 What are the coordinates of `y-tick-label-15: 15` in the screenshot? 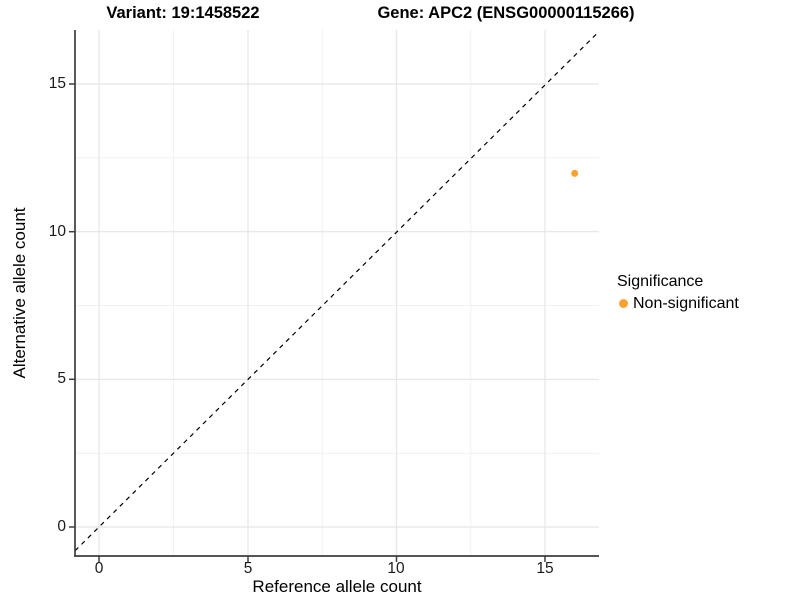 It's located at (57, 83).